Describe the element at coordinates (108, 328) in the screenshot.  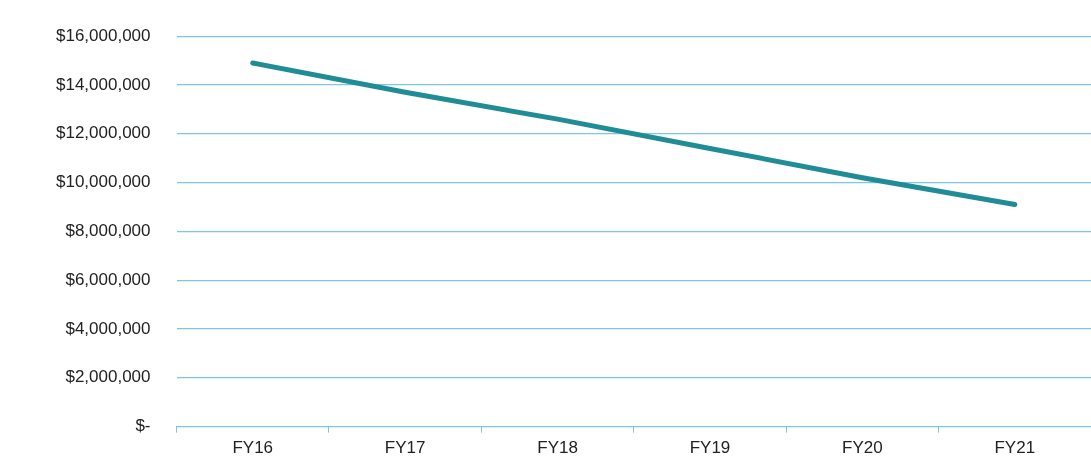
I see `y-tick-label: $4,000,000` at that location.